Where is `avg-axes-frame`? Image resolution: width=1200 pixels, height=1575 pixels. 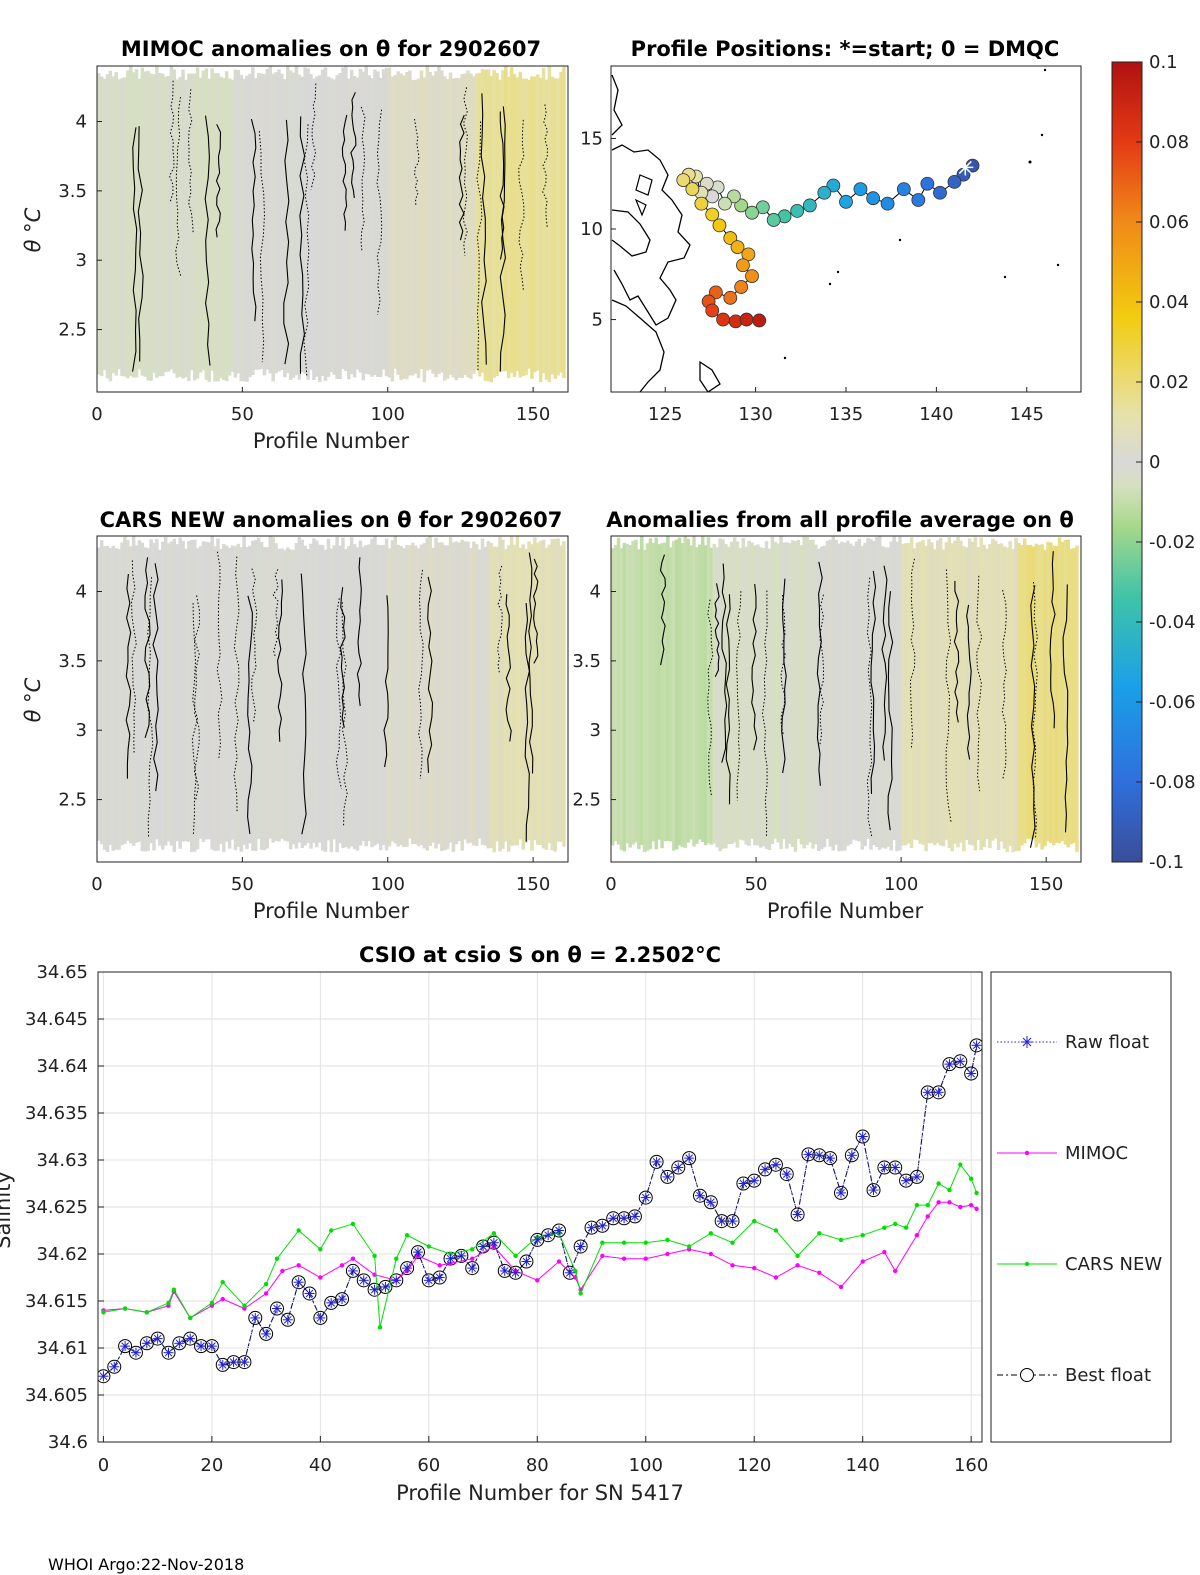 avg-axes-frame is located at coordinates (846, 699).